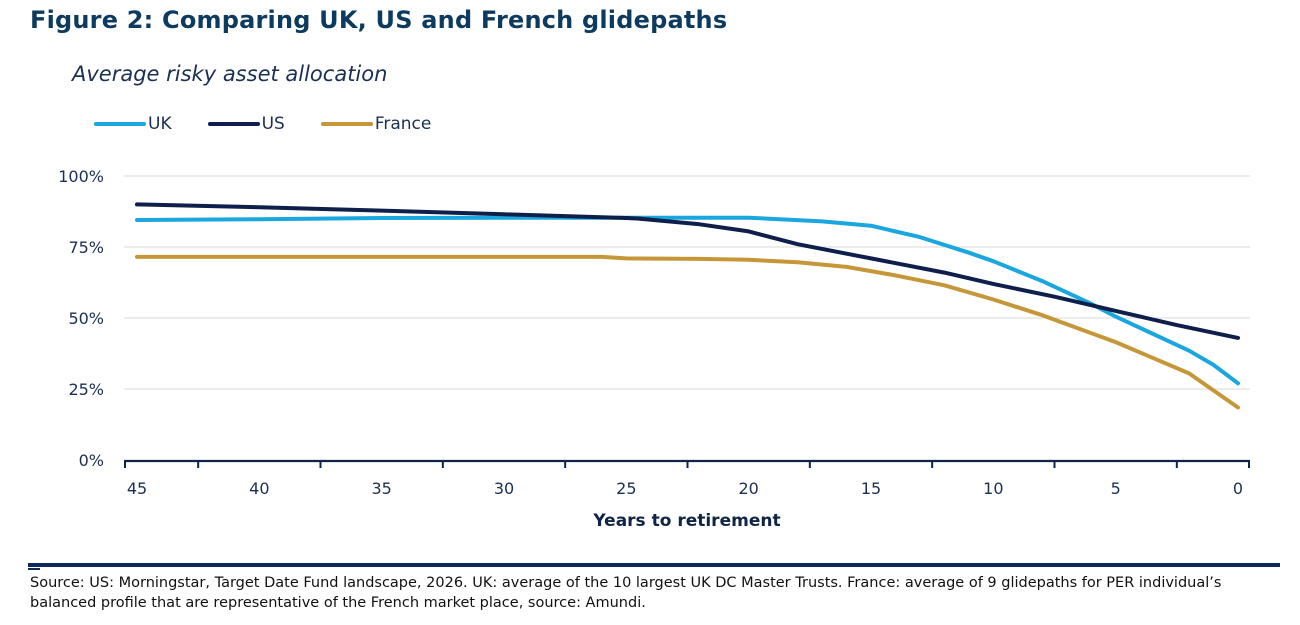 This screenshot has width=1300, height=625. Describe the element at coordinates (230, 74) in the screenshot. I see `chart-subtitle: Average risky asset allocation` at that location.